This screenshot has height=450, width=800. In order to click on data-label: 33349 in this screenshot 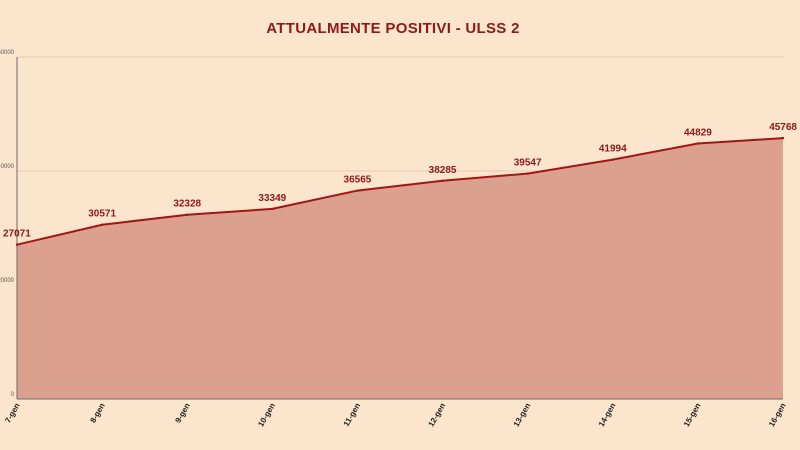, I will do `click(272, 198)`.